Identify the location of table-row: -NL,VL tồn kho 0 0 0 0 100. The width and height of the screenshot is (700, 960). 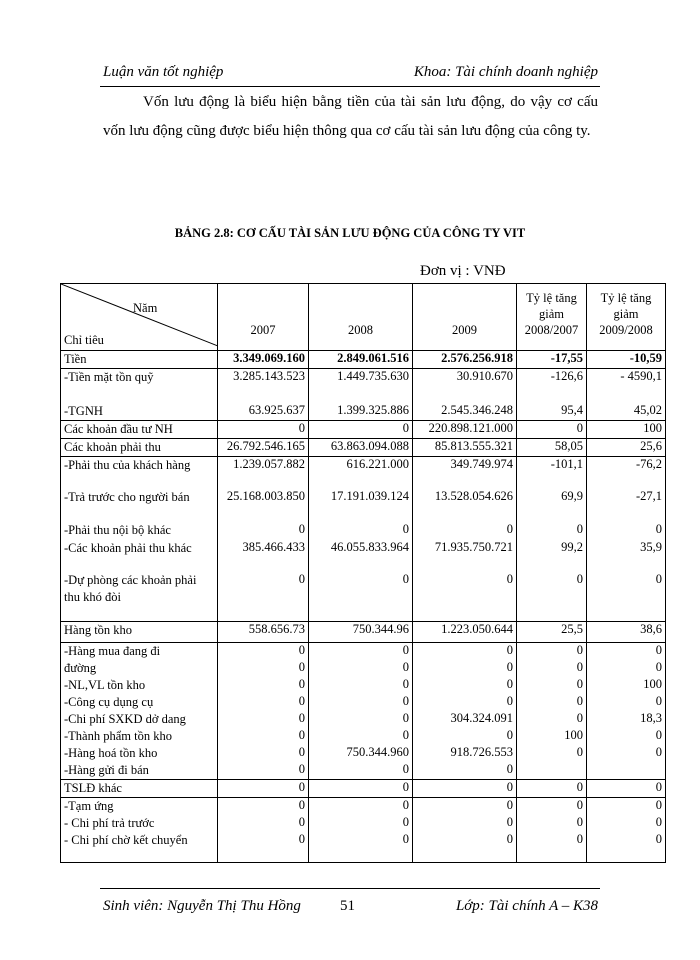
(363, 685).